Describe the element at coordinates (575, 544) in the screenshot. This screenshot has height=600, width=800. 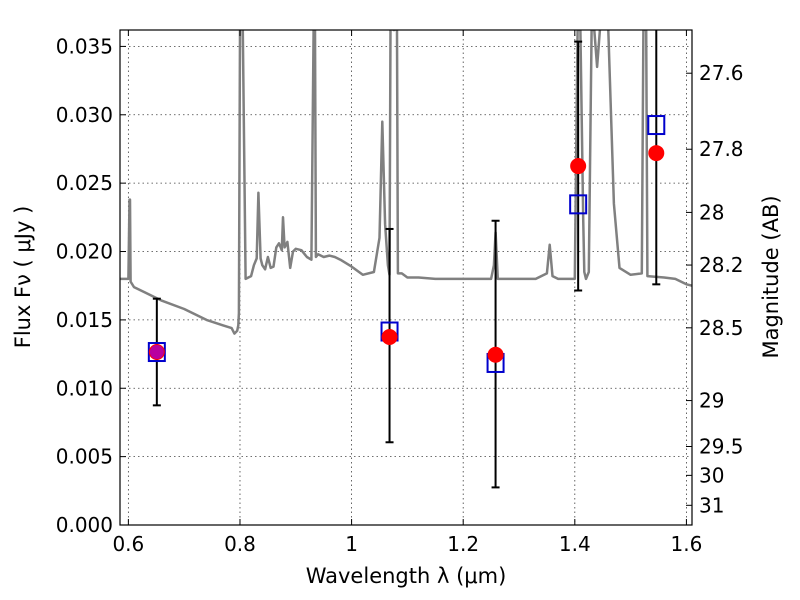
I see `x-tick-label: 1.4` at that location.